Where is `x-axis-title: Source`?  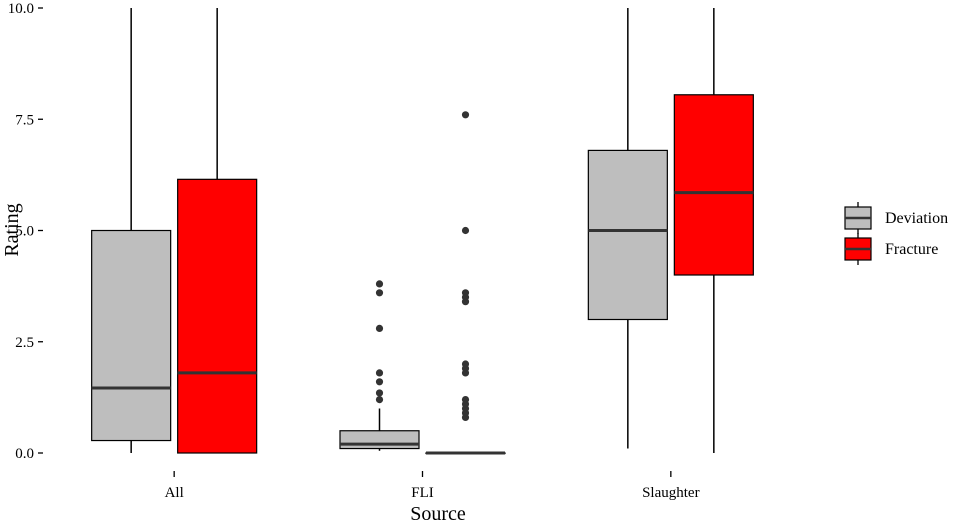 x-axis-title: Source is located at coordinates (438, 514).